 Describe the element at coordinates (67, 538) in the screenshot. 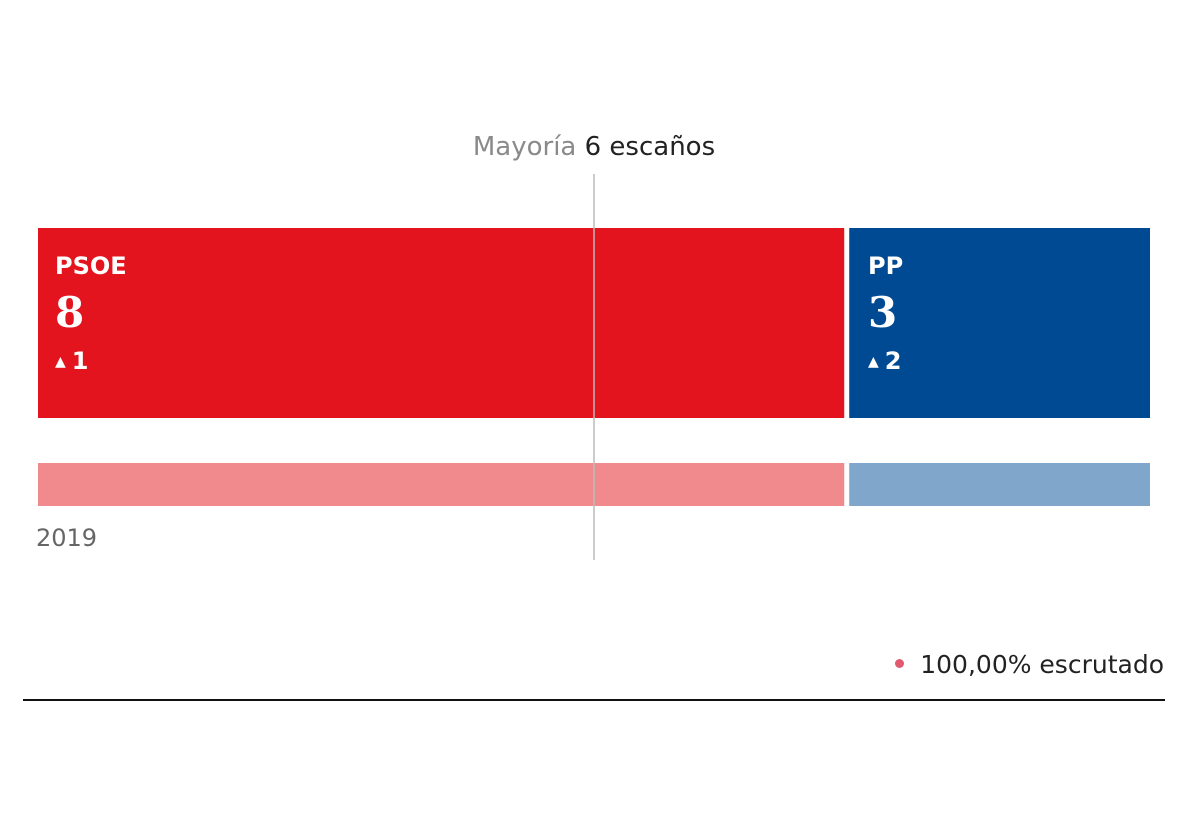

I see `previous-year-label: 2019` at that location.